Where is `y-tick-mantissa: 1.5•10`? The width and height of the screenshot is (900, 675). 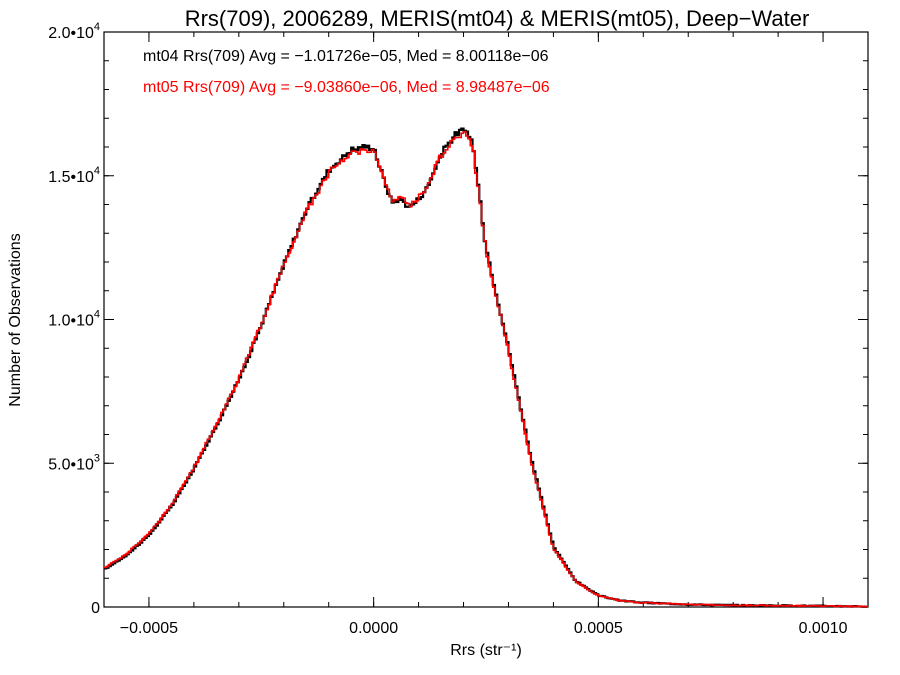
y-tick-mantissa: 1.5•10 is located at coordinates (71, 177).